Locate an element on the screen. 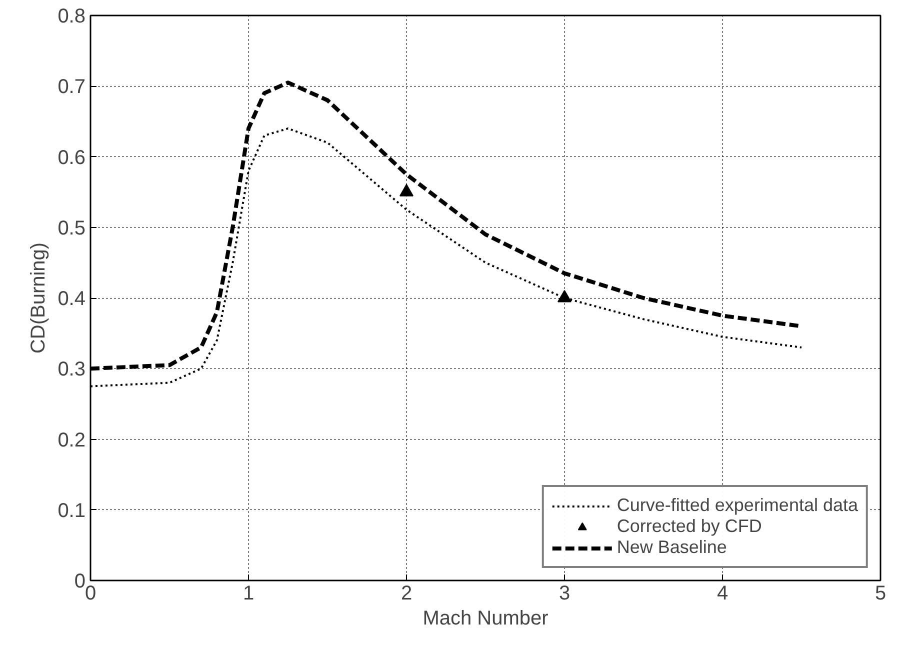 The width and height of the screenshot is (909, 655). x-tick-label: 2 is located at coordinates (406, 593).